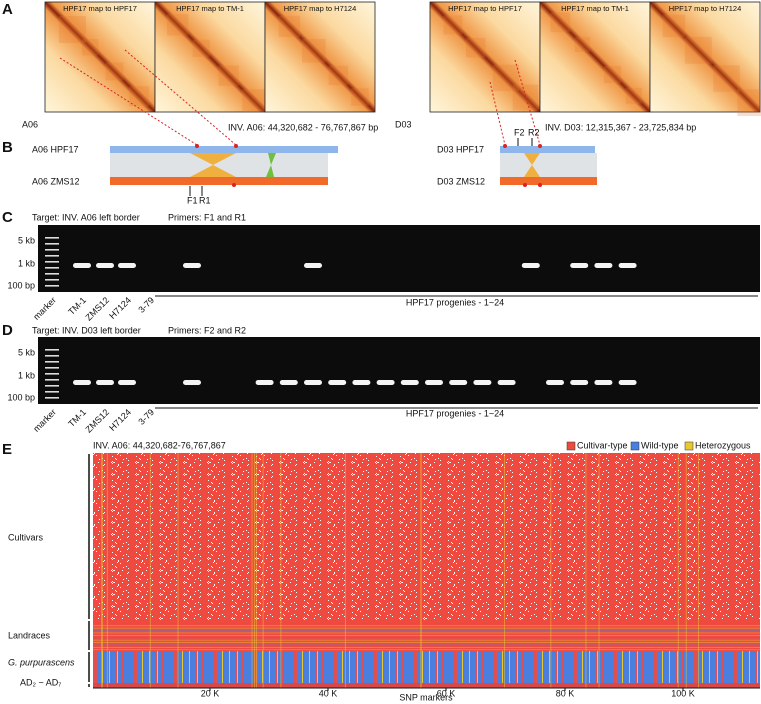 The width and height of the screenshot is (761, 704). What do you see at coordinates (26, 375) in the screenshot?
I see `size-label: 1 kb` at bounding box center [26, 375].